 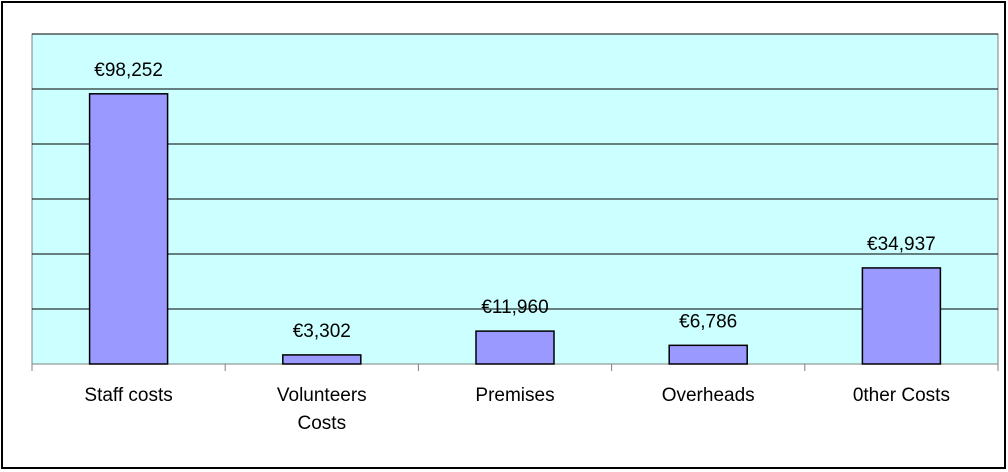 What do you see at coordinates (708, 321) in the screenshot?
I see `data-label: €6,786` at bounding box center [708, 321].